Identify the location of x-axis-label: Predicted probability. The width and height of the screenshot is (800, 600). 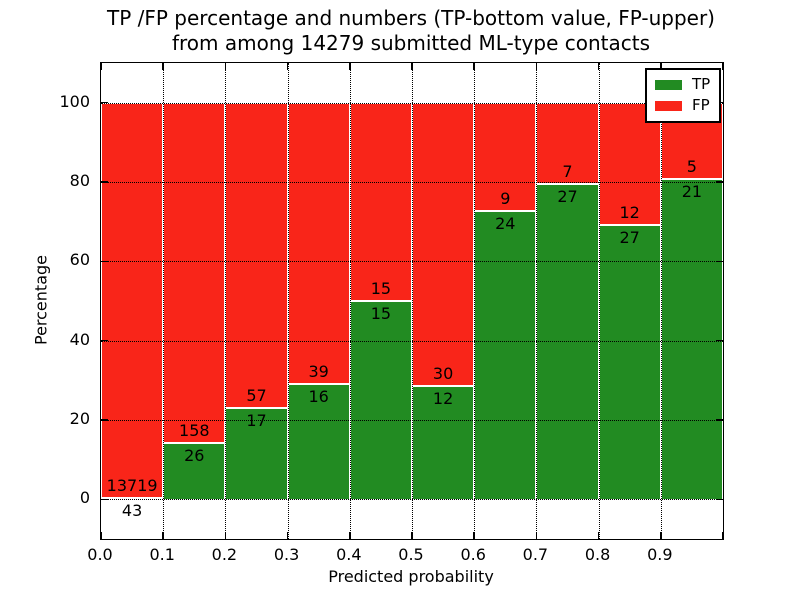
(411, 576).